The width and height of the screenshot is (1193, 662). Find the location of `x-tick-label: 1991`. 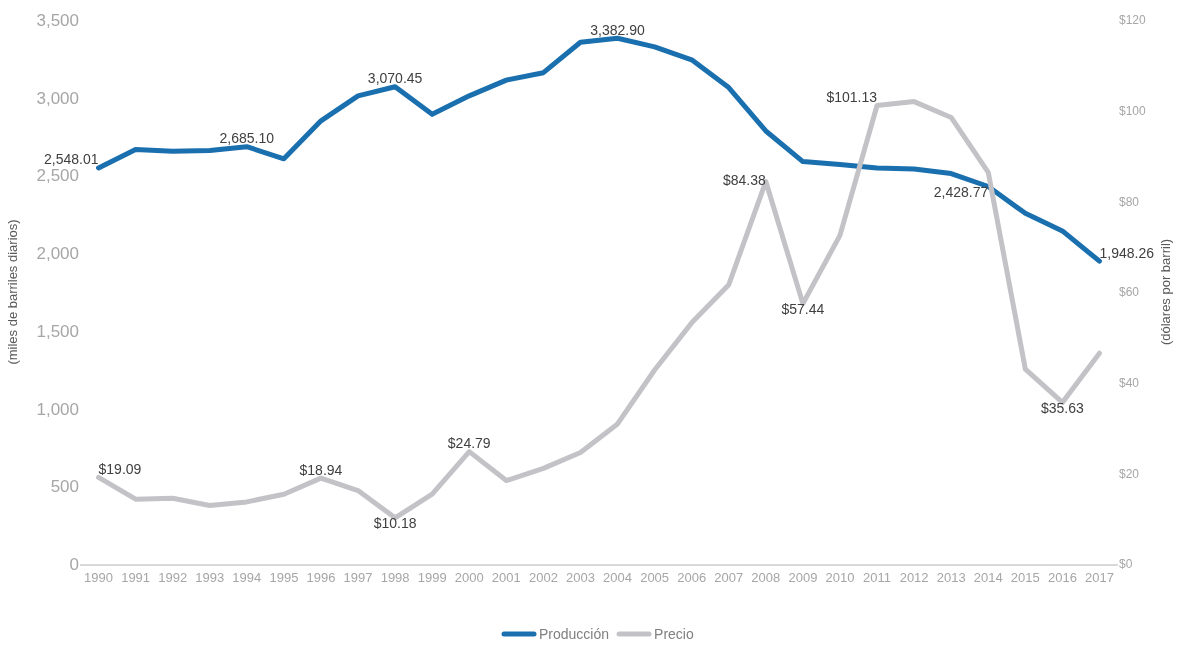

x-tick-label: 1991 is located at coordinates (136, 577).